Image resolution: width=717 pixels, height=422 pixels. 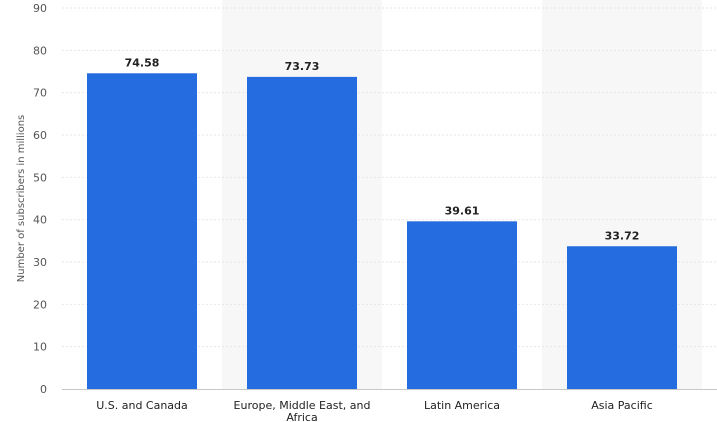 I want to click on y-tick-label: 60, so click(x=40, y=135).